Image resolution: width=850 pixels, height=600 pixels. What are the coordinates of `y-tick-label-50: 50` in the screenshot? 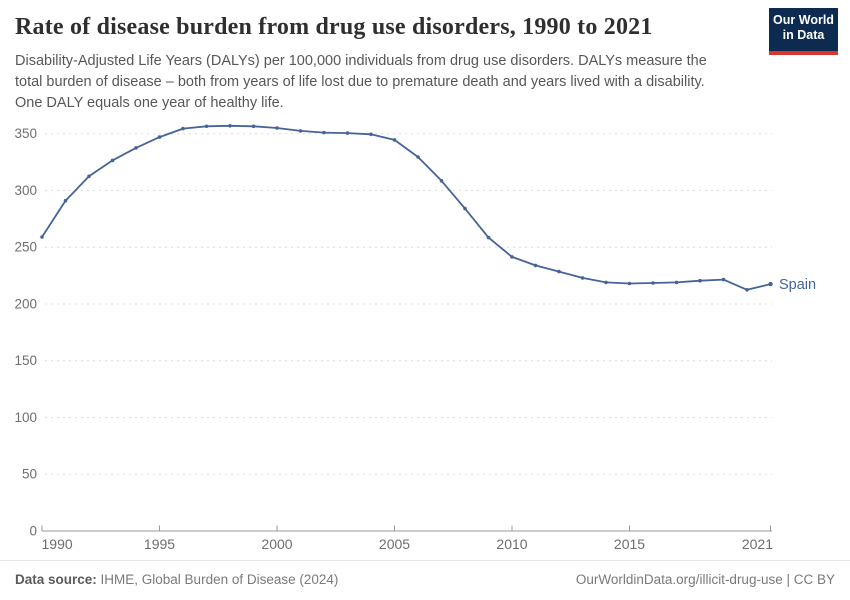 It's located at (29, 474).